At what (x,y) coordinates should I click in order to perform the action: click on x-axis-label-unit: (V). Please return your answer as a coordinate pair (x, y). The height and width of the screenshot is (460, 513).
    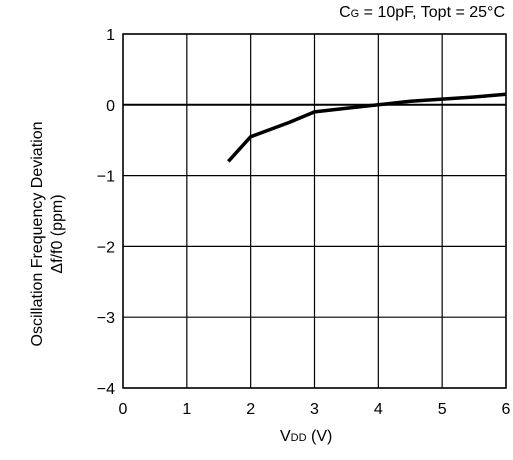
    Looking at the image, I should click on (320, 436).